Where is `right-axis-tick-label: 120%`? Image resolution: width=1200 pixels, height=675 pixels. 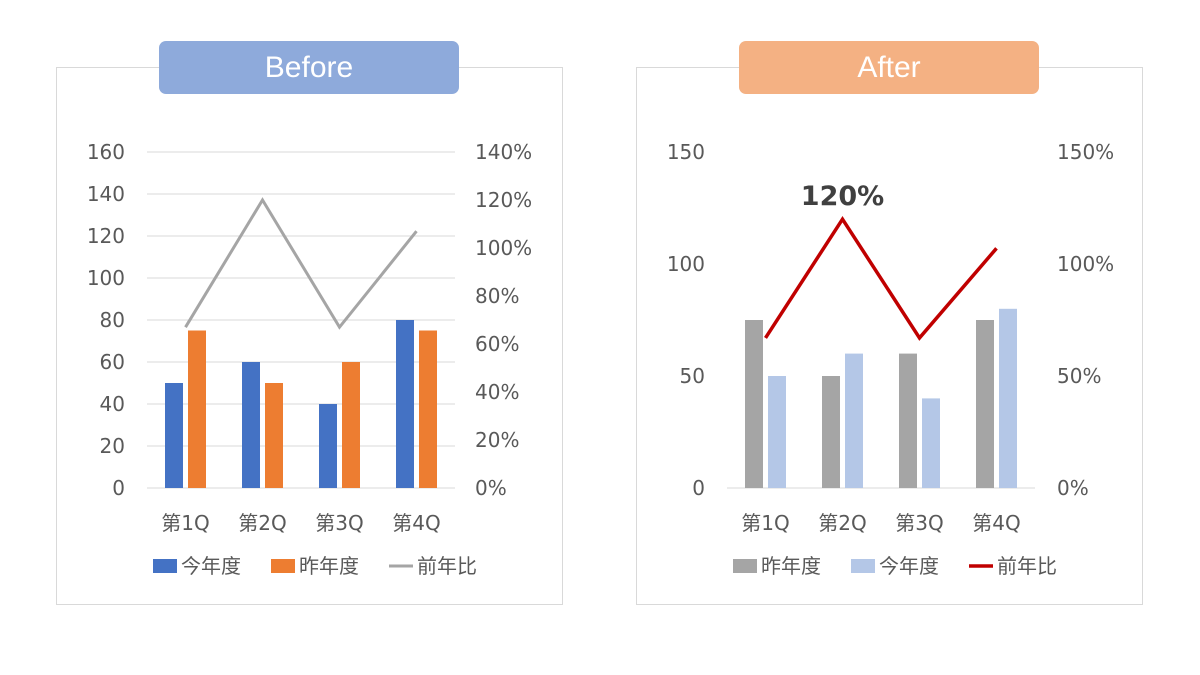
right-axis-tick-label: 120% is located at coordinates (503, 200).